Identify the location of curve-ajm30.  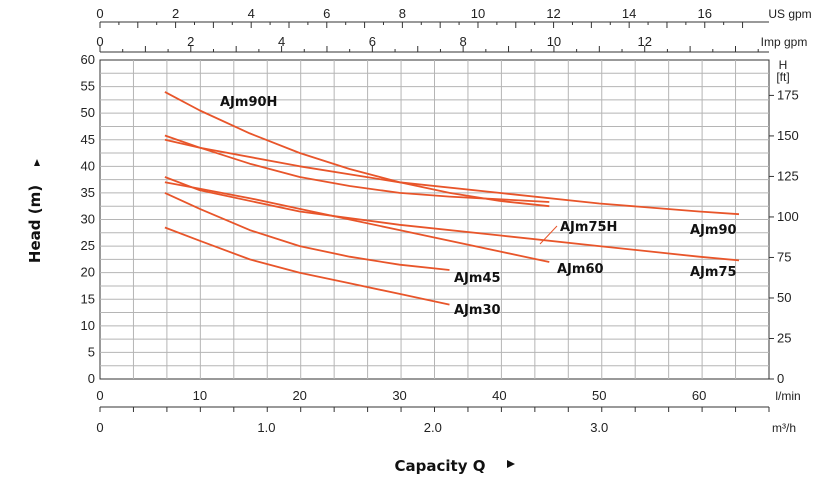
(307, 266).